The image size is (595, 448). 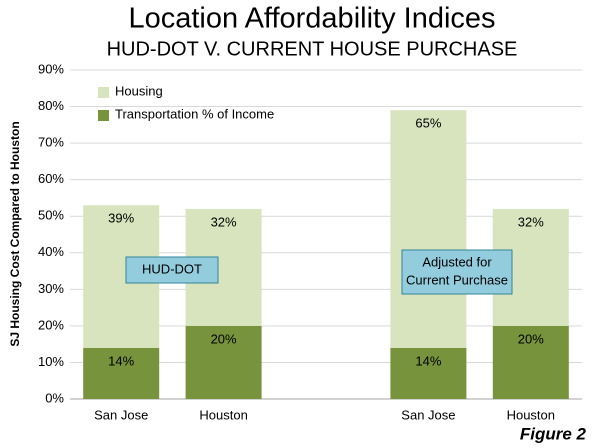 I want to click on y-tick-label: 50%, so click(x=51, y=215).